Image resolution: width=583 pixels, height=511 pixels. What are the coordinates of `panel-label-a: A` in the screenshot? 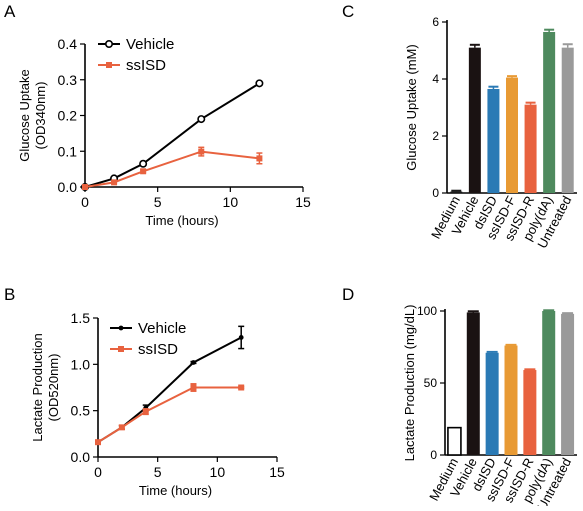 It's located at (10, 11).